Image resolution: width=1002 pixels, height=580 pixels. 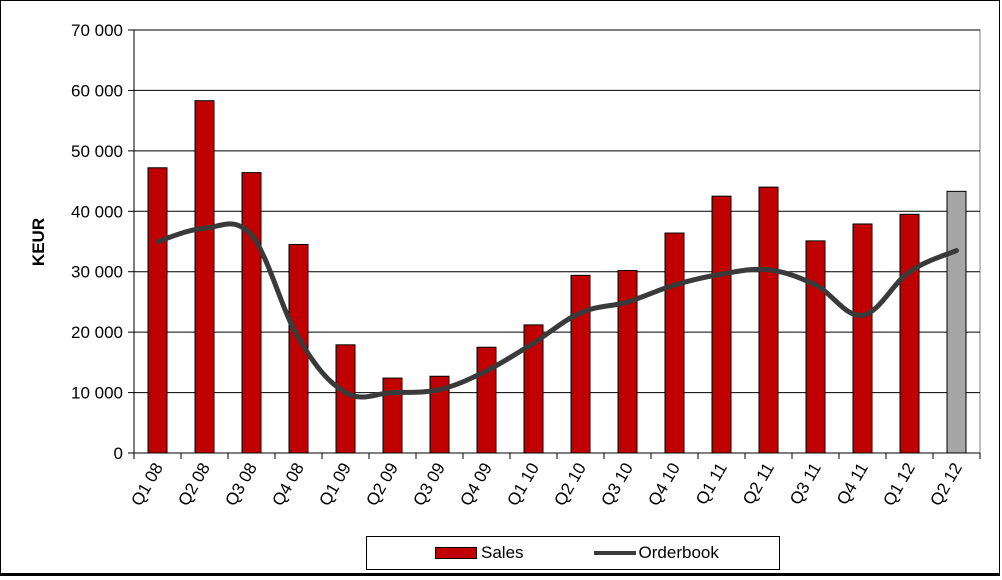 I want to click on x-tick-label: Q2 08, so click(x=194, y=485).